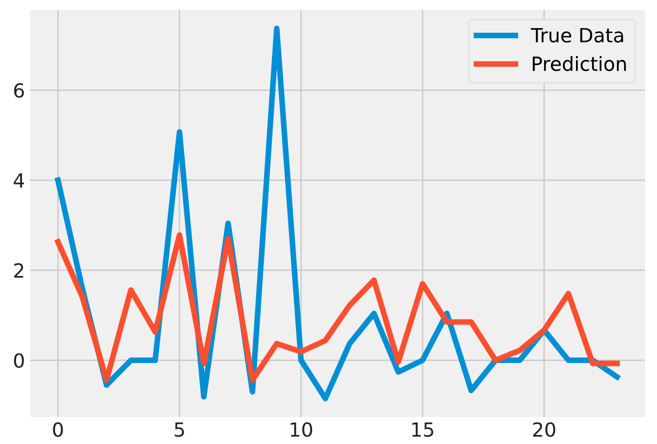 The height and width of the screenshot is (444, 657). Describe the element at coordinates (19, 360) in the screenshot. I see `y-tick-label: 0` at that location.